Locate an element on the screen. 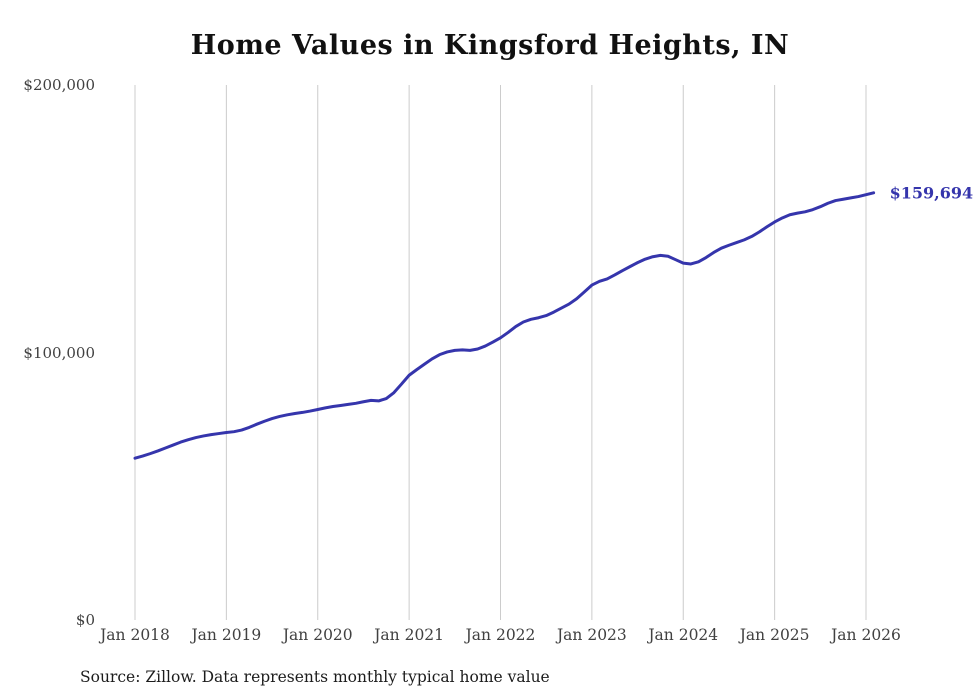 Image resolution: width=980 pixels, height=699 pixels. x-tick-label: Jan 2023 is located at coordinates (591, 635).